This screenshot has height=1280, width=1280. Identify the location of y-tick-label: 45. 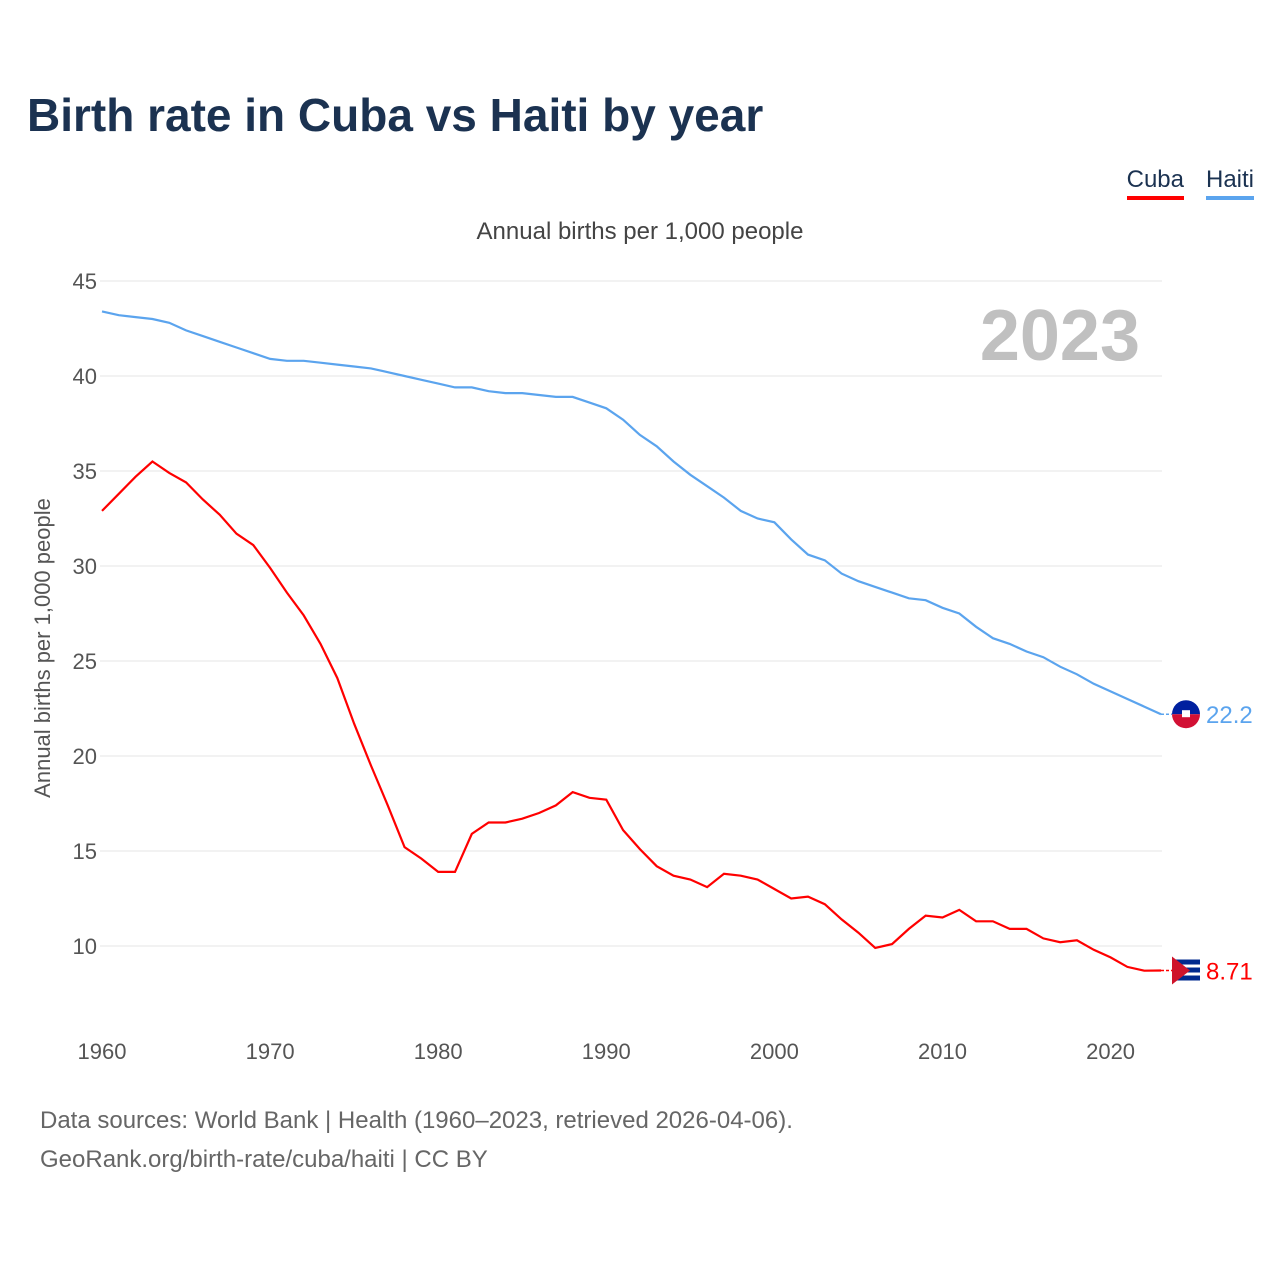
(85, 281).